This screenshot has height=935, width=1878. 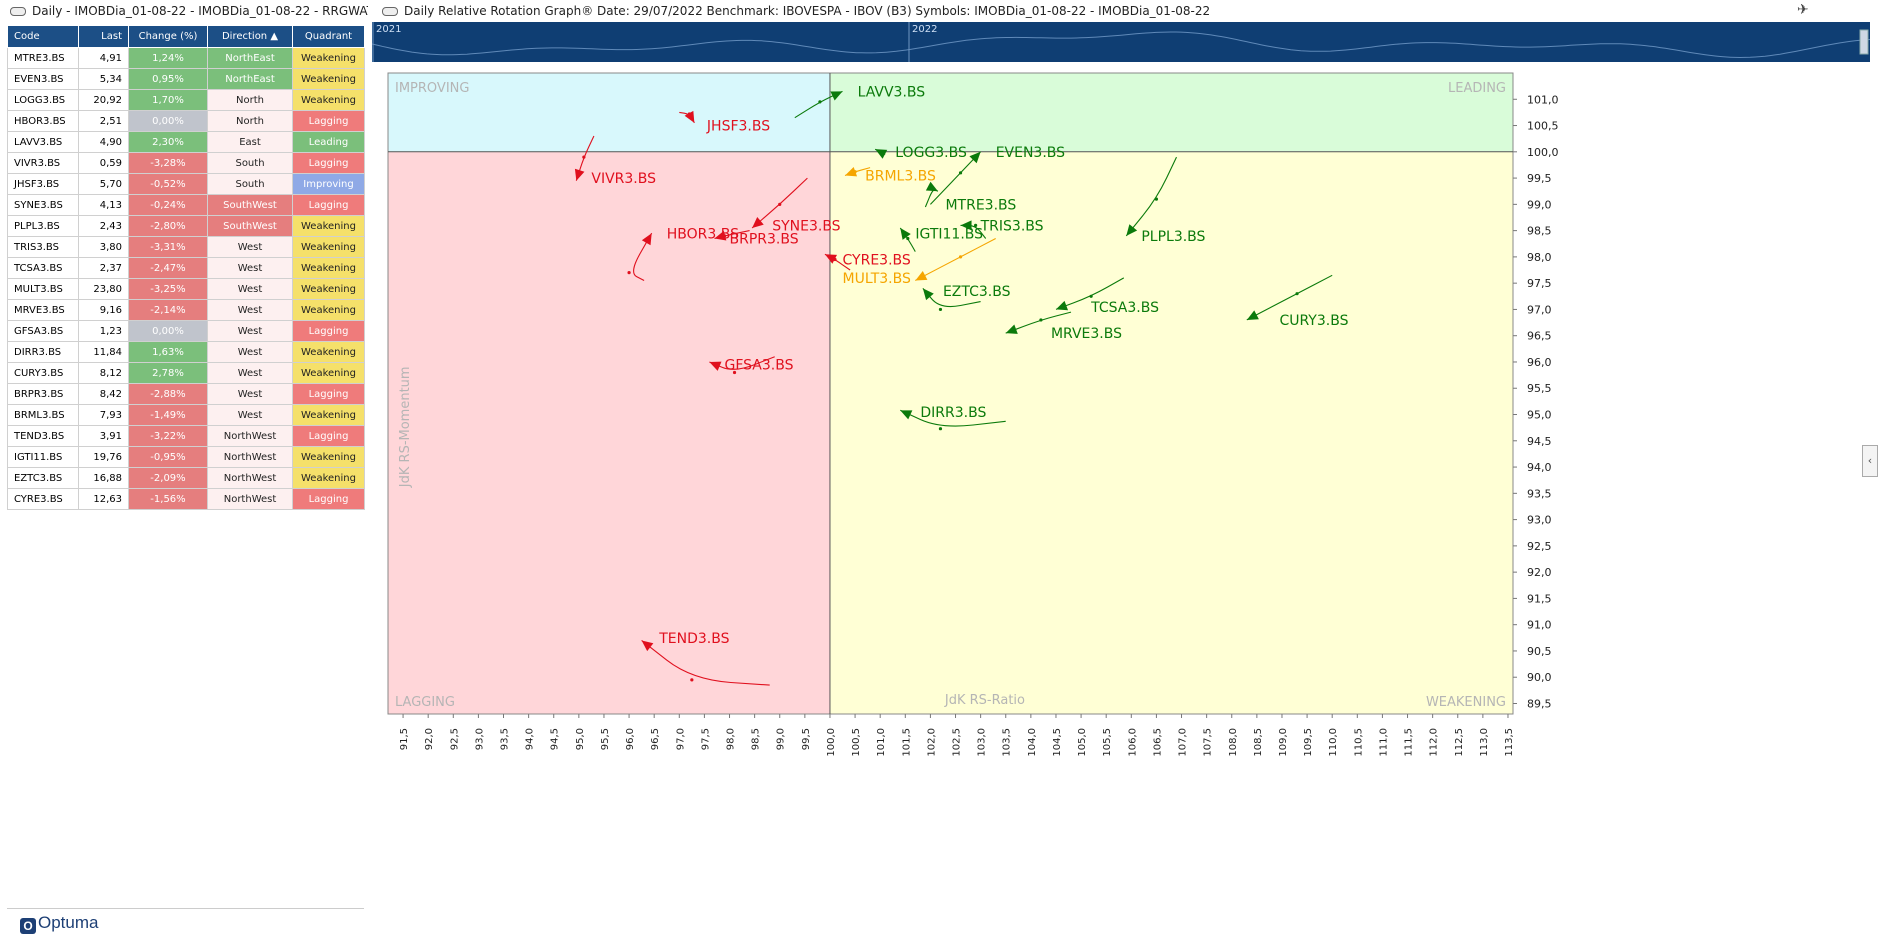 What do you see at coordinates (103, 121) in the screenshot?
I see `cell-last: 2,51` at bounding box center [103, 121].